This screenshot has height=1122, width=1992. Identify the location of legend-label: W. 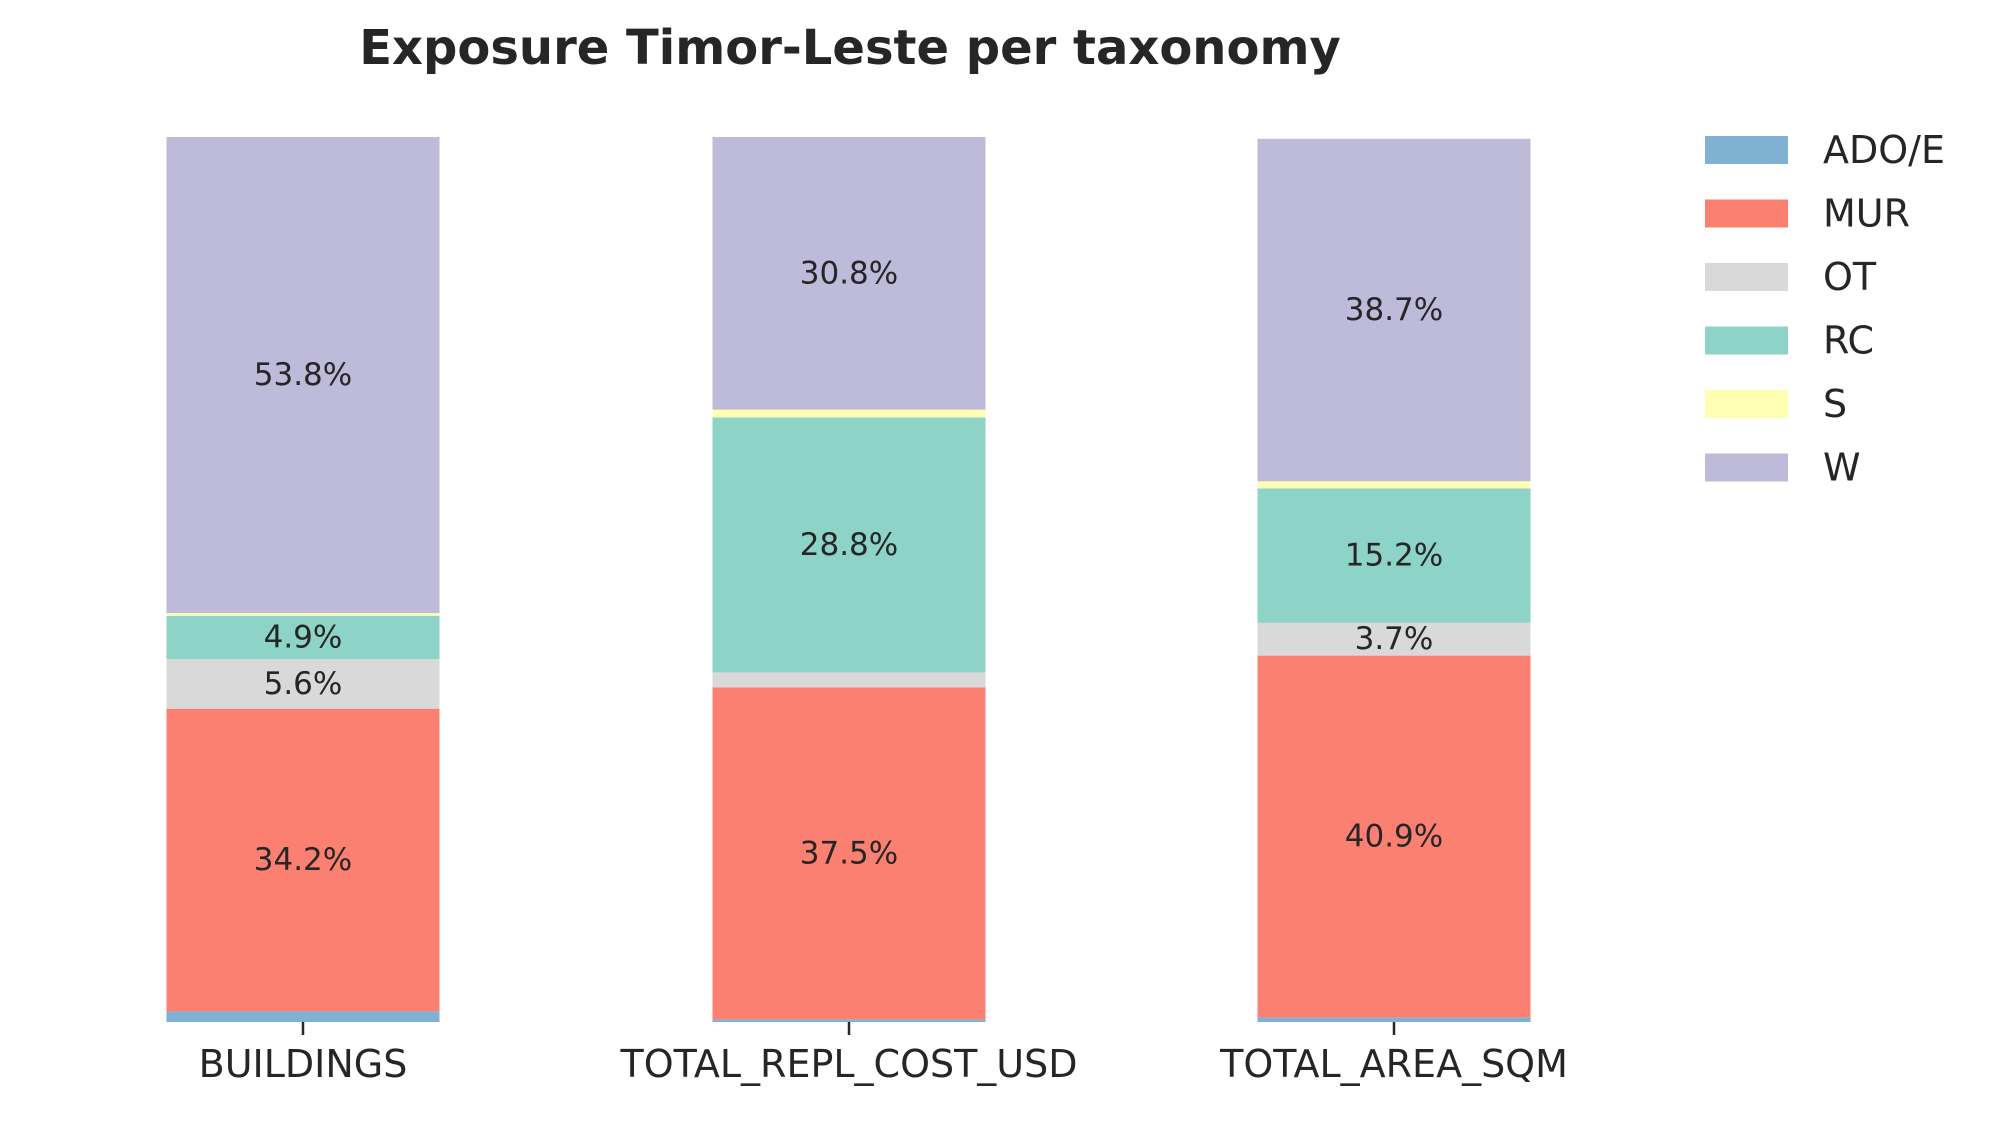
(1842, 468).